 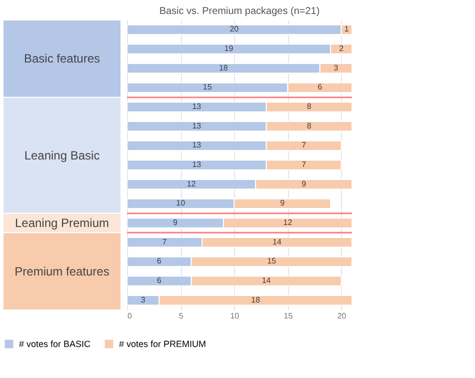 I want to click on x-tick-label: 20, so click(x=342, y=316).